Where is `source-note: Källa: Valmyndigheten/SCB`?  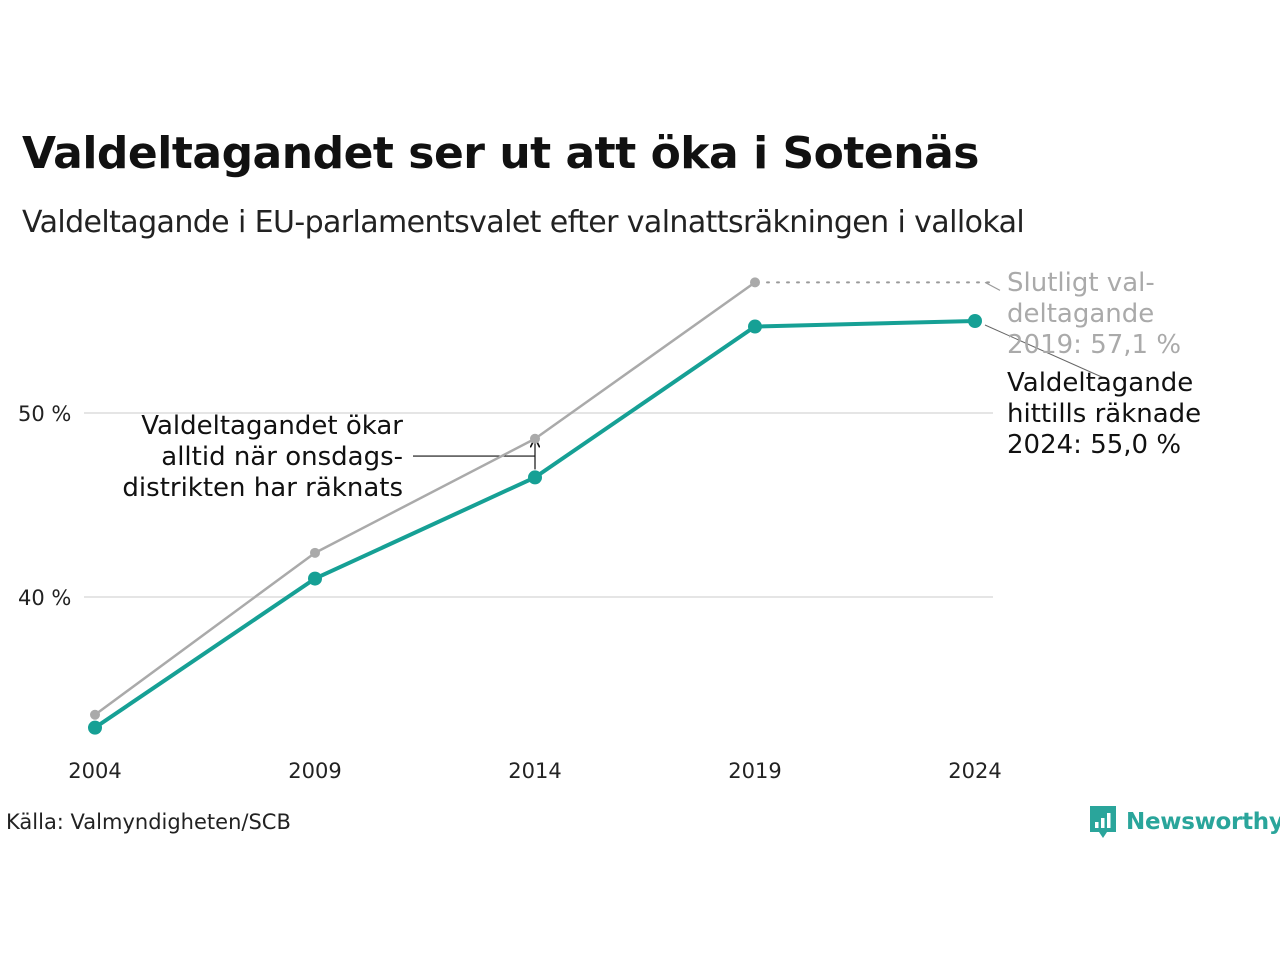
source-note: Källa: Valmyndigheten/SCB is located at coordinates (148, 822).